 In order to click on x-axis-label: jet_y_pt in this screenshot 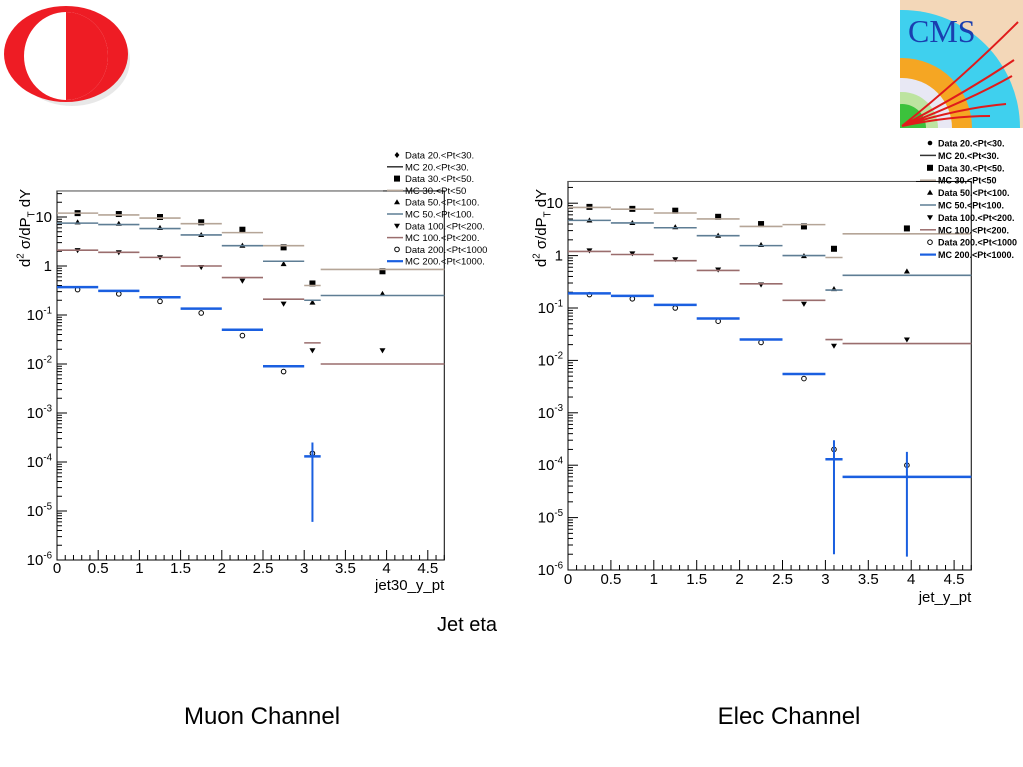, I will do `click(945, 597)`.